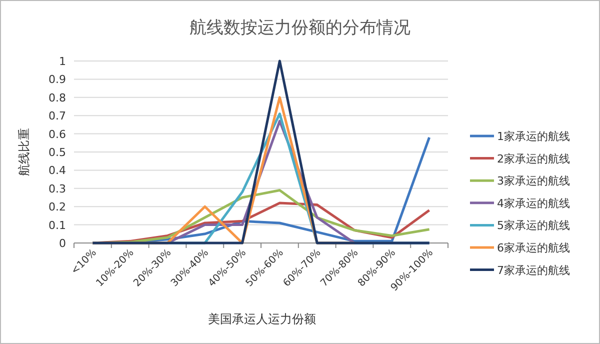 Image resolution: width=600 pixels, height=344 pixels. Describe the element at coordinates (262, 319) in the screenshot. I see `x-axis-title: 美国承运人运力份额` at that location.